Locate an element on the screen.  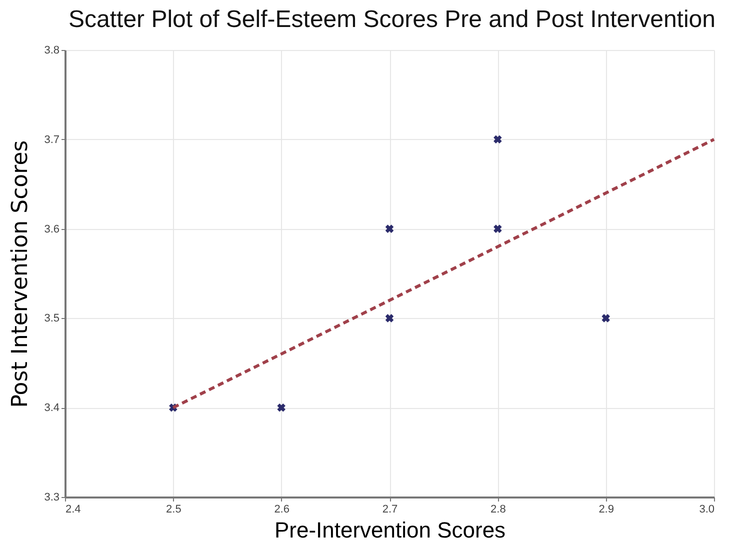
y-tick-label: 3.7 is located at coordinates (52, 140).